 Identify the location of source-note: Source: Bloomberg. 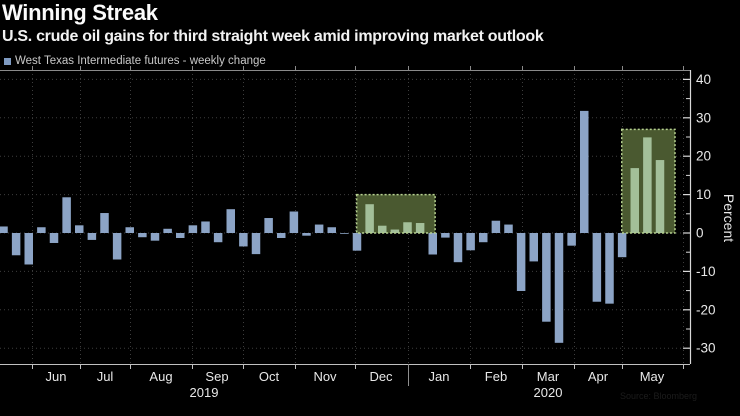
(659, 396).